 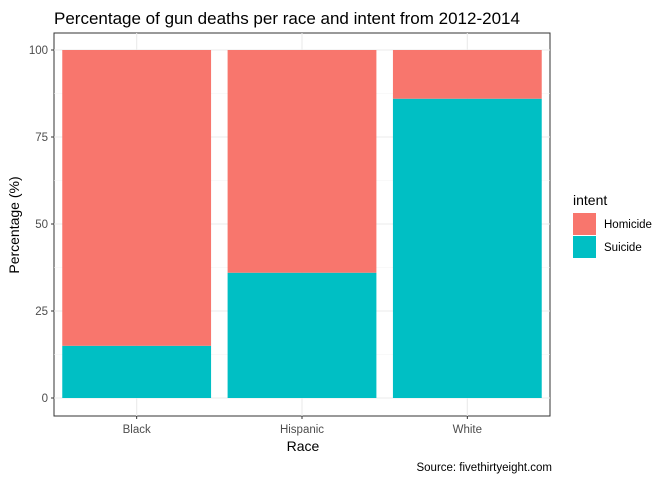 What do you see at coordinates (137, 198) in the screenshot?
I see `bar-black-homicide` at bounding box center [137, 198].